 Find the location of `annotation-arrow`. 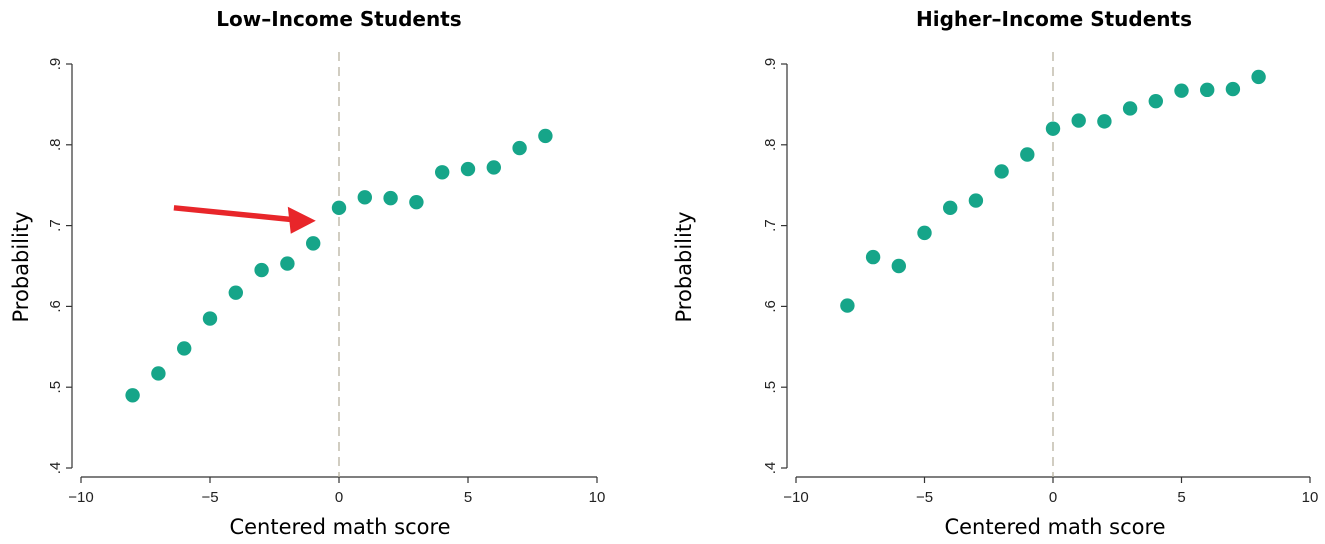

annotation-arrow is located at coordinates (244, 219).